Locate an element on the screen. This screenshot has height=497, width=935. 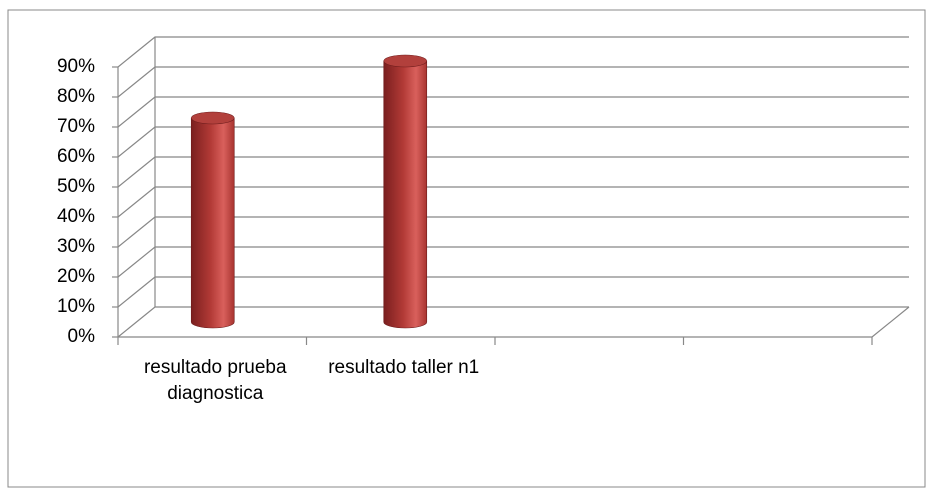
y-tick-label: 0% is located at coordinates (82, 336).